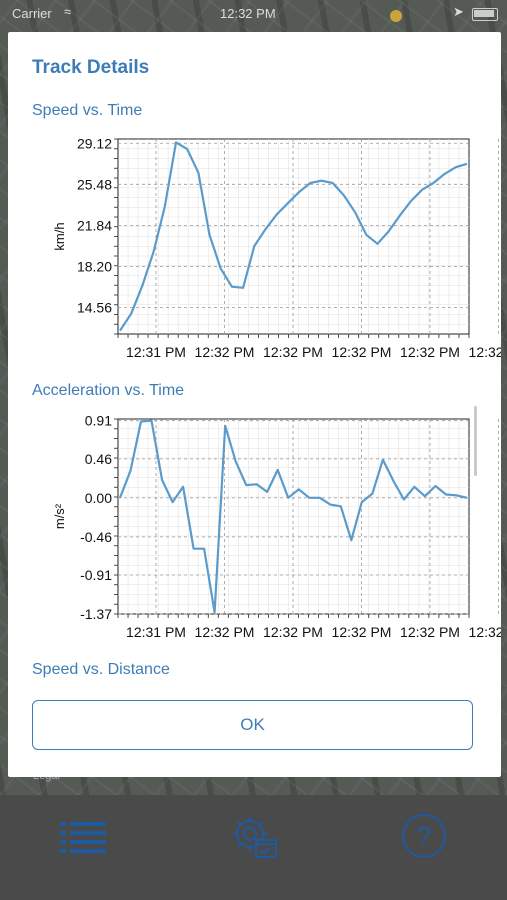 The width and height of the screenshot is (507, 900). I want to click on y-tick-label: -0.46, so click(96, 537).